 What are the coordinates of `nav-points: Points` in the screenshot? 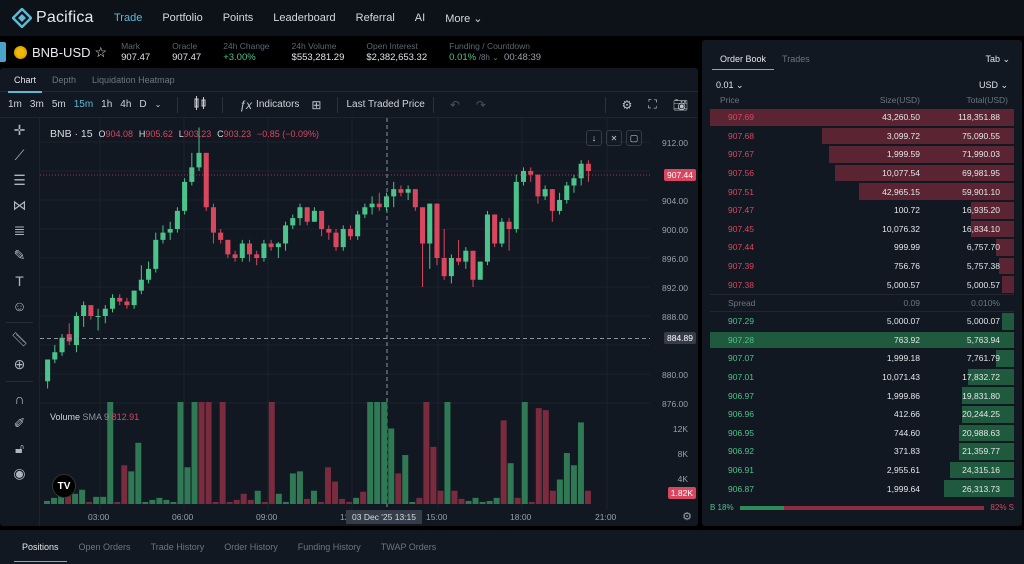 It's located at (238, 17).